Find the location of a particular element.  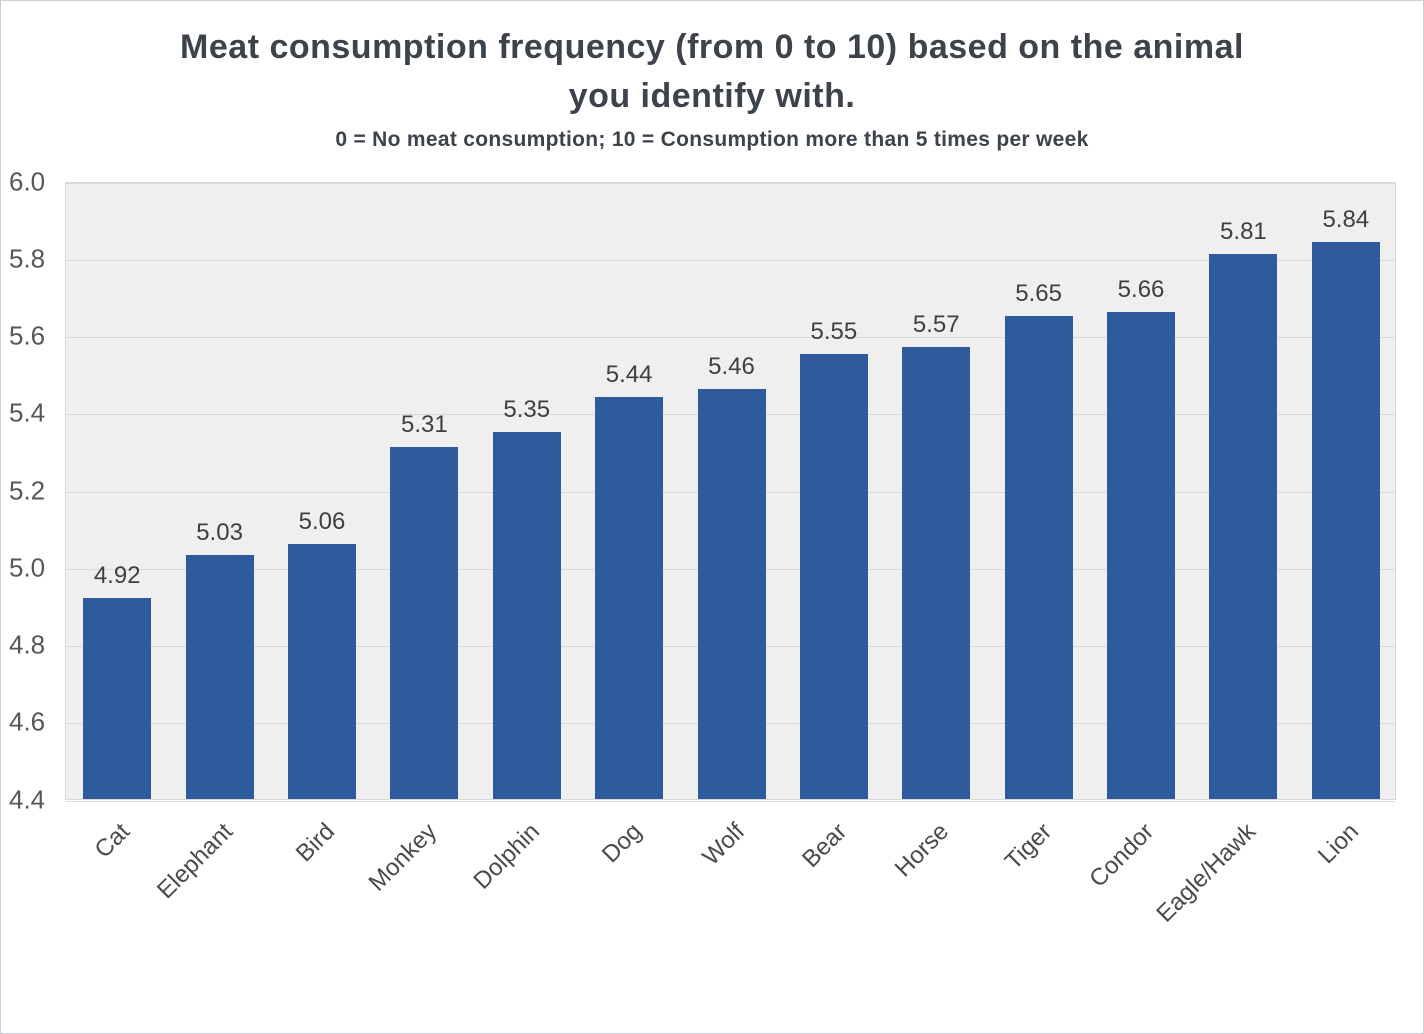

bar-value-label: 5.31 is located at coordinates (424, 425).